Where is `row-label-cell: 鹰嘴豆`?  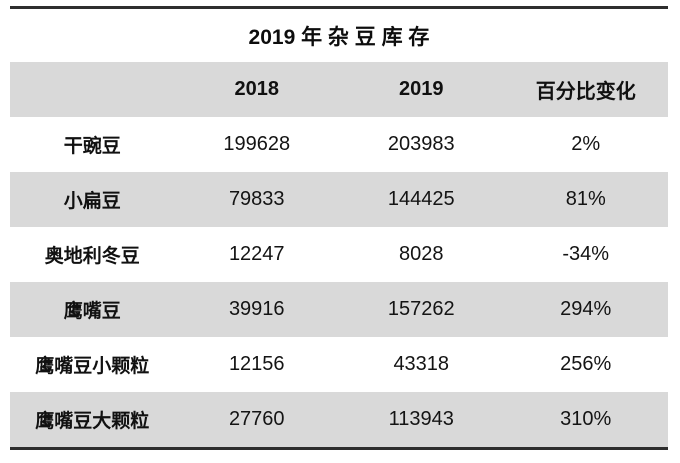 row-label-cell: 鹰嘴豆 is located at coordinates (92, 311).